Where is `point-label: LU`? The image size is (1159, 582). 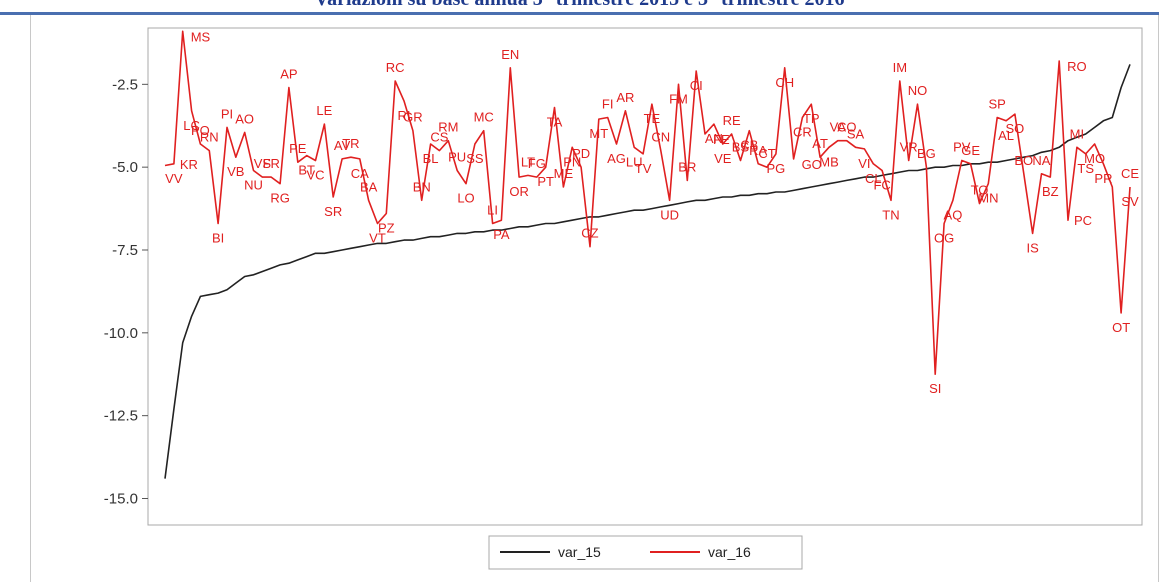
point-label: LU is located at coordinates (634, 161).